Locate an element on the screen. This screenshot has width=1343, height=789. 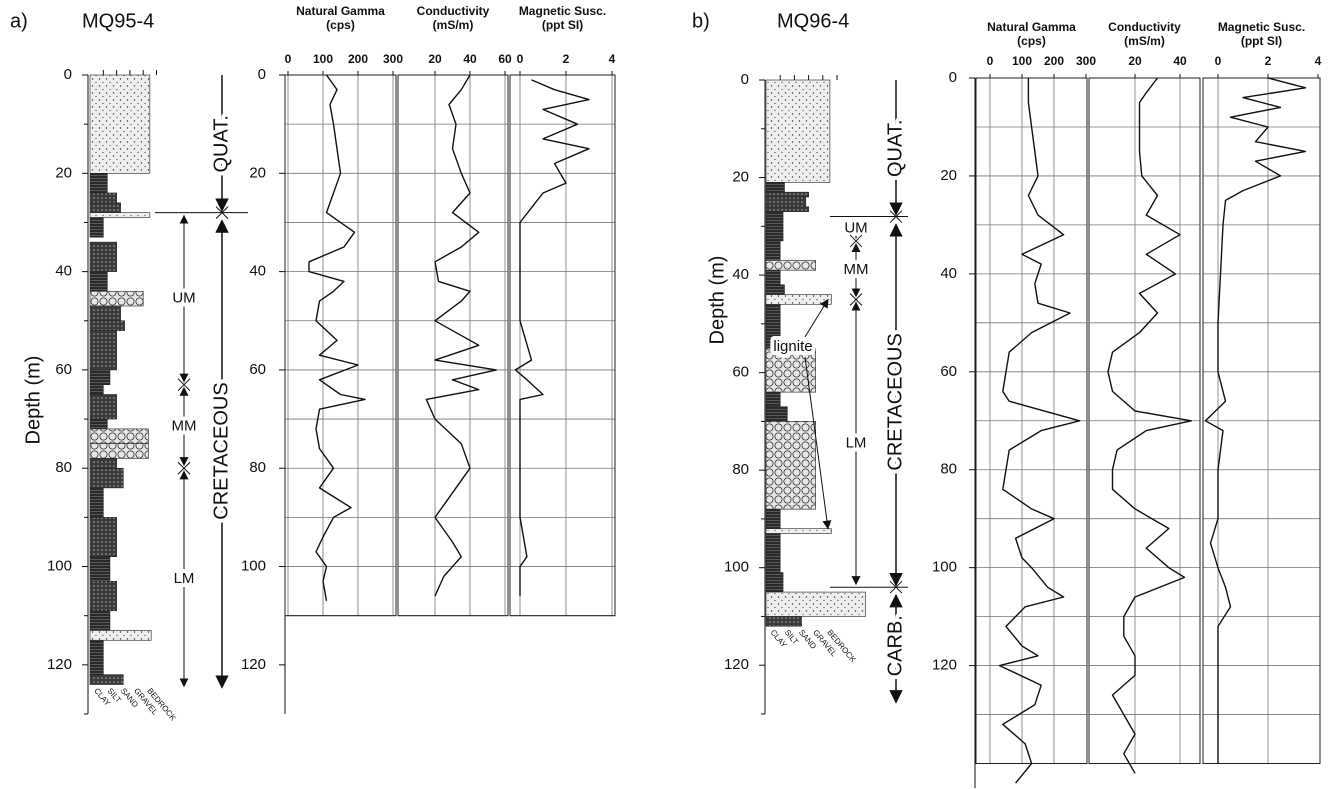
x-tick-label: 2 is located at coordinates (1268, 61).